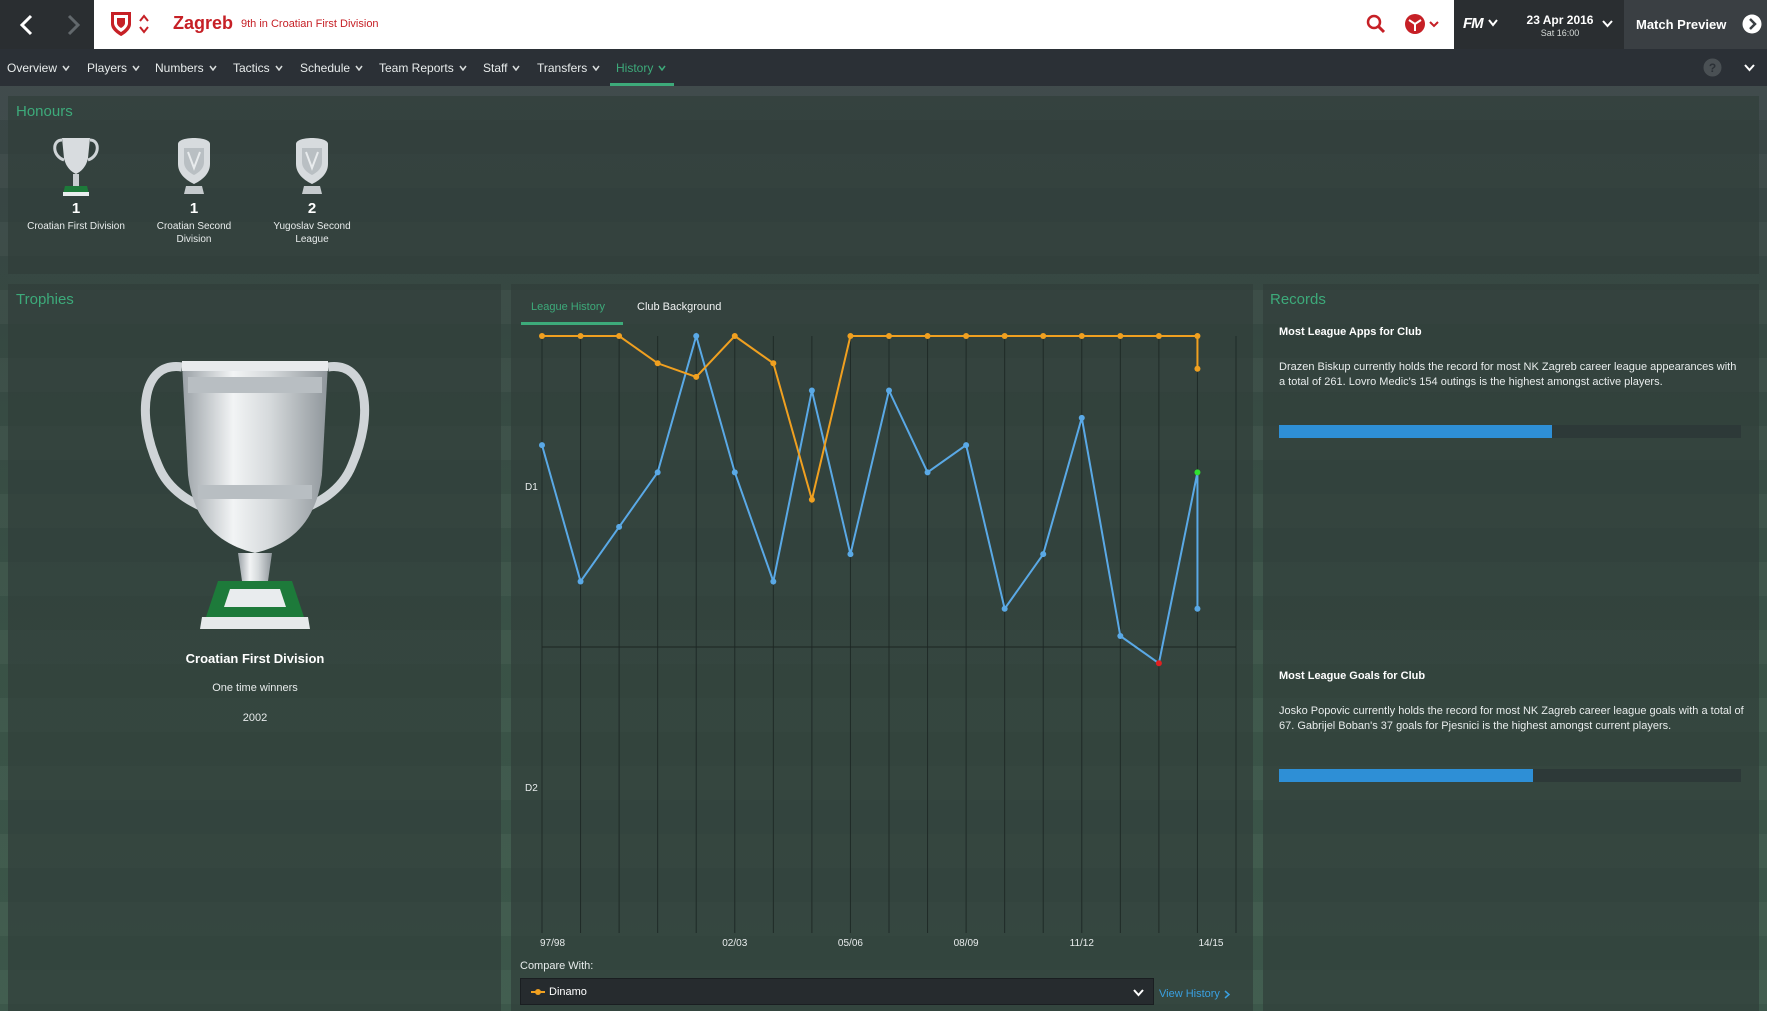  Describe the element at coordinates (121, 24) in the screenshot. I see `club-crest-icon` at that location.